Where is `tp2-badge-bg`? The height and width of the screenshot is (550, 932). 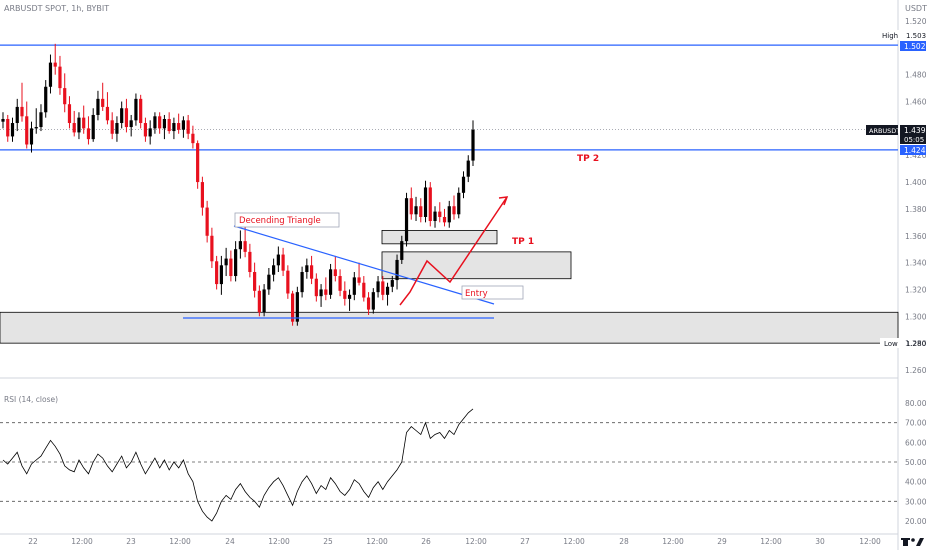 tp2-badge-bg is located at coordinates (913, 150).